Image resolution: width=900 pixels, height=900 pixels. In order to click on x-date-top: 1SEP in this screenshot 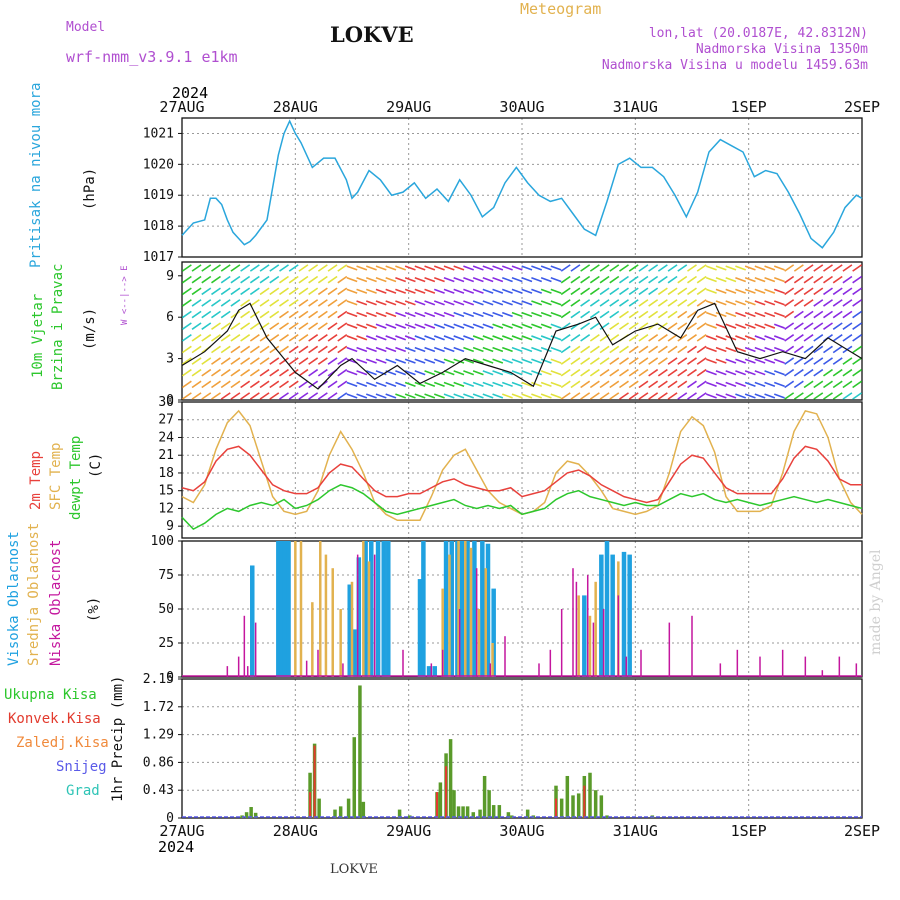, I will do `click(749, 107)`.